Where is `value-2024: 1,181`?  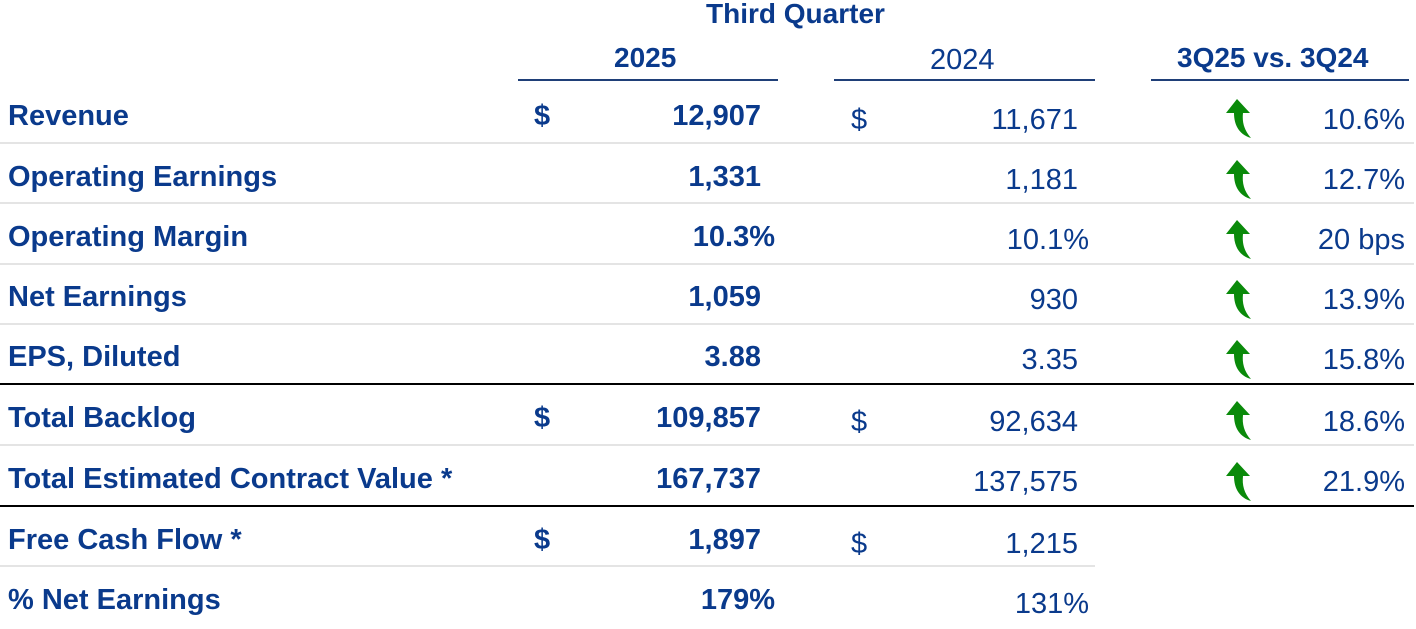 value-2024: 1,181 is located at coordinates (1041, 180).